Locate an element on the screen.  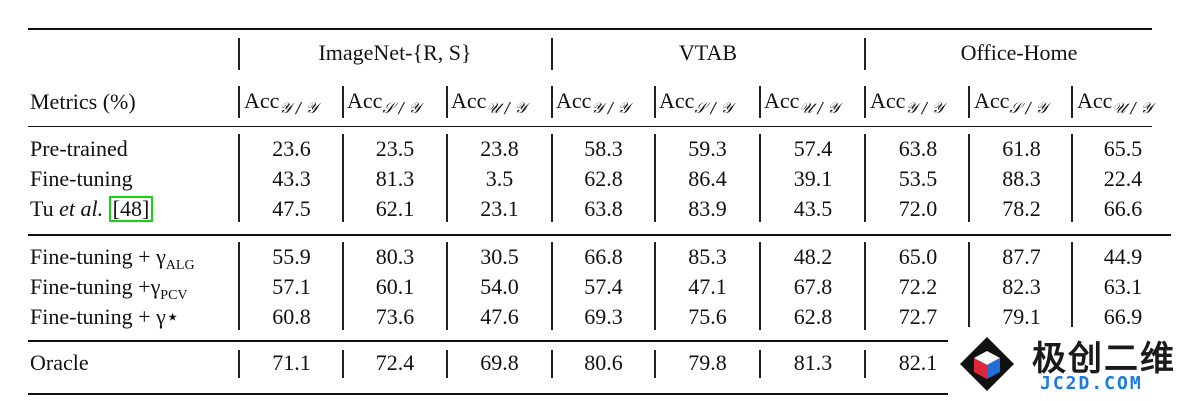
group-header-vtab: VTAB is located at coordinates (708, 52).